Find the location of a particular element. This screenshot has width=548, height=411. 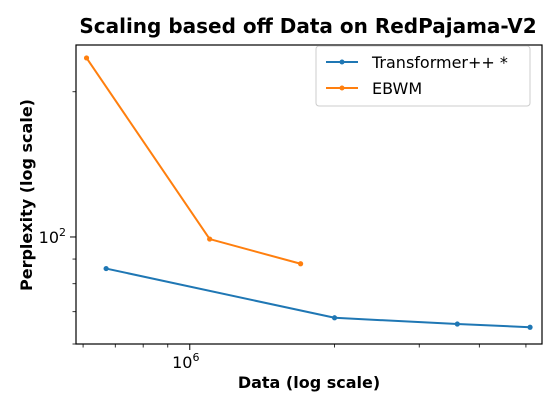

x-tick-label-0: 106 is located at coordinates (185, 361).